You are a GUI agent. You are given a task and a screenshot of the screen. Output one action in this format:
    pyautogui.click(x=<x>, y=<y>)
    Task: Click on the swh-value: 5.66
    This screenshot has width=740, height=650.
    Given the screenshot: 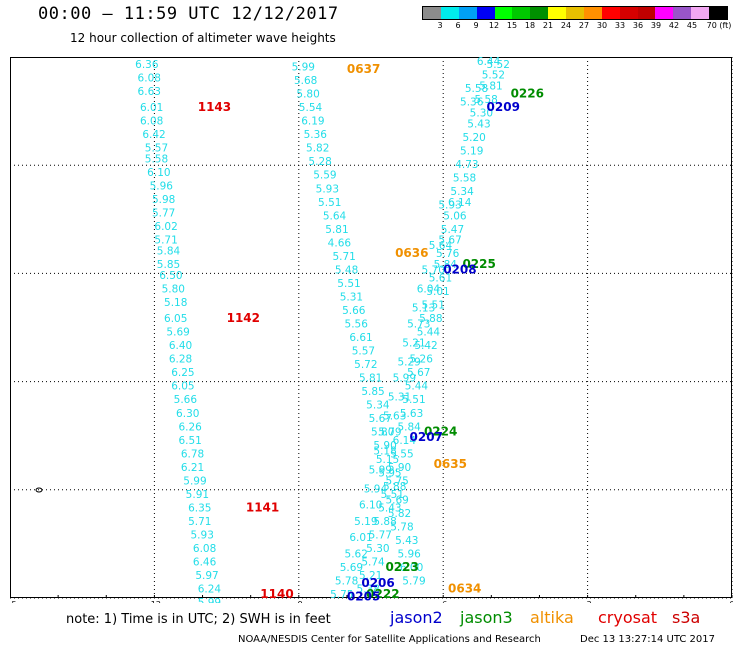 What is the action you would take?
    pyautogui.click(x=186, y=400)
    